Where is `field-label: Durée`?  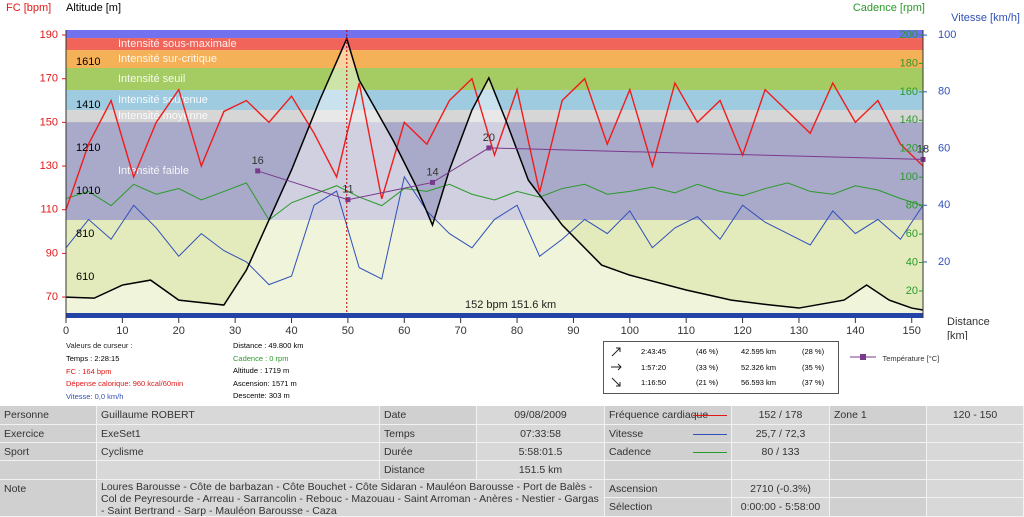 field-label: Durée is located at coordinates (428, 452).